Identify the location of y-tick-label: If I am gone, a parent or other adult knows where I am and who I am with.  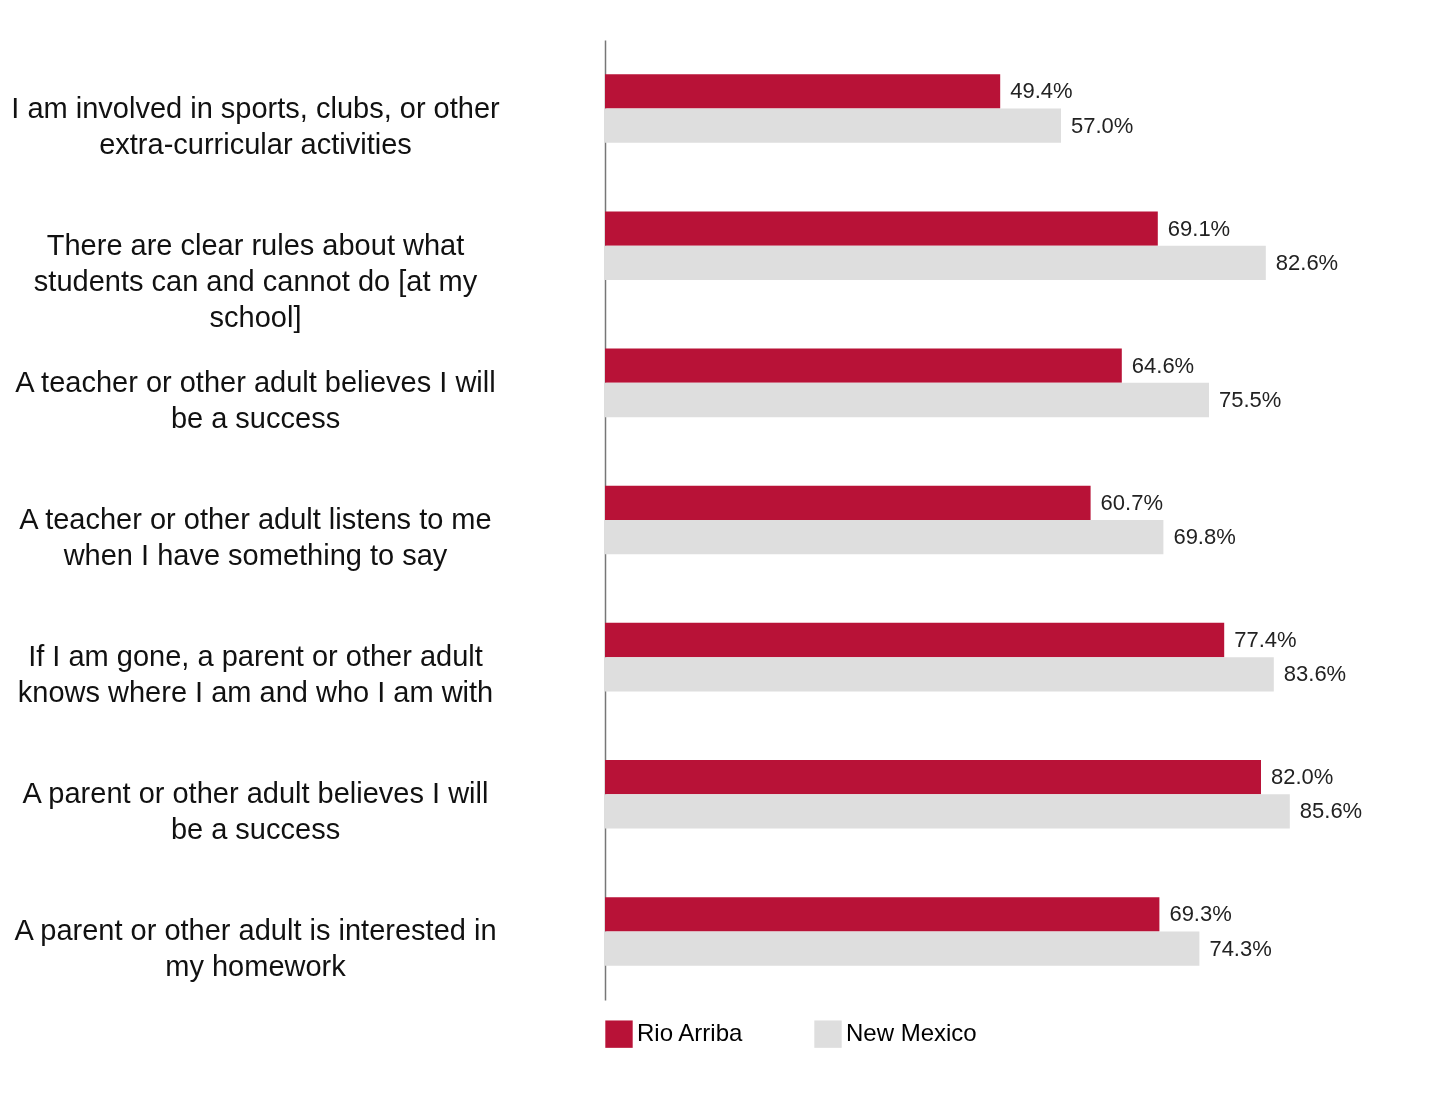
(255, 674).